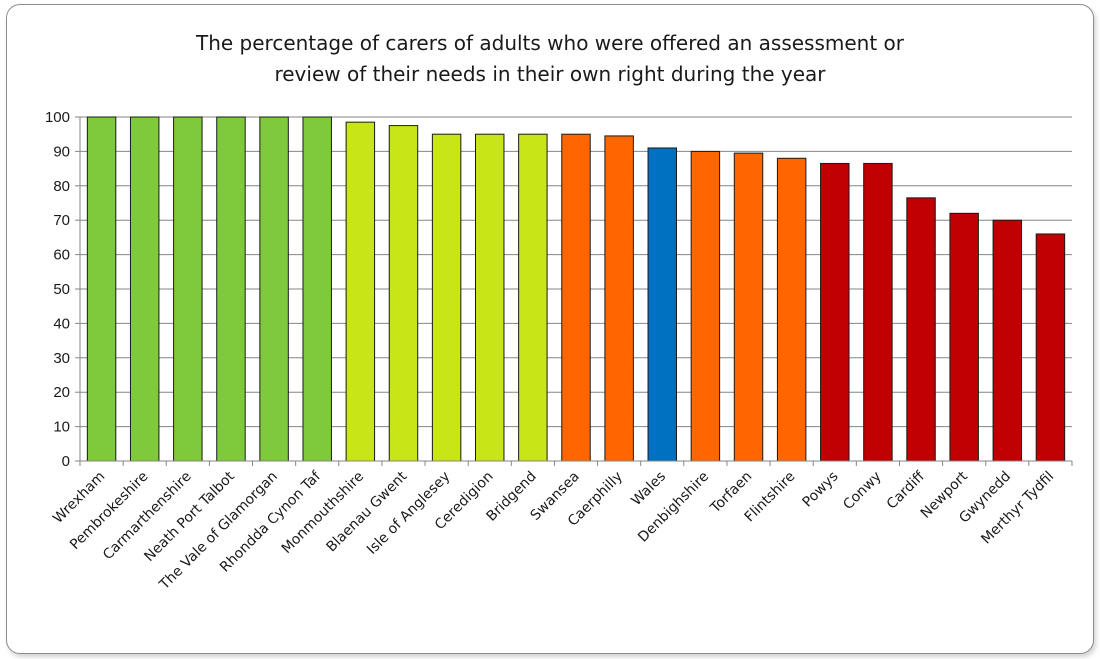 Image resolution: width=1100 pixels, height=659 pixels. Describe the element at coordinates (61, 220) in the screenshot. I see `y-tick-label: 70` at that location.